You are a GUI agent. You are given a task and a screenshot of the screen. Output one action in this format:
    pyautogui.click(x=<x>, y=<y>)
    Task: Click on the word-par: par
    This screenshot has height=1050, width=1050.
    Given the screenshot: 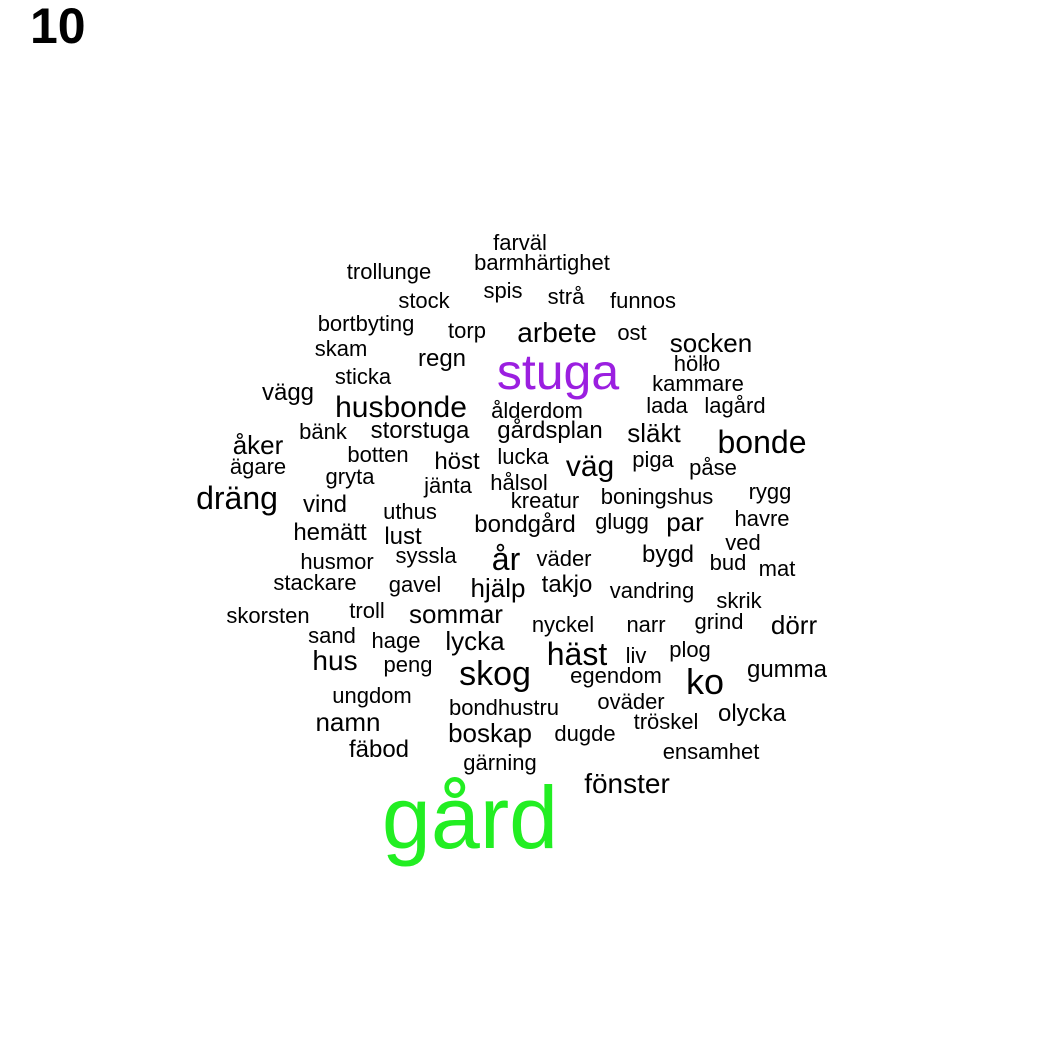 What is the action you would take?
    pyautogui.click(x=685, y=522)
    